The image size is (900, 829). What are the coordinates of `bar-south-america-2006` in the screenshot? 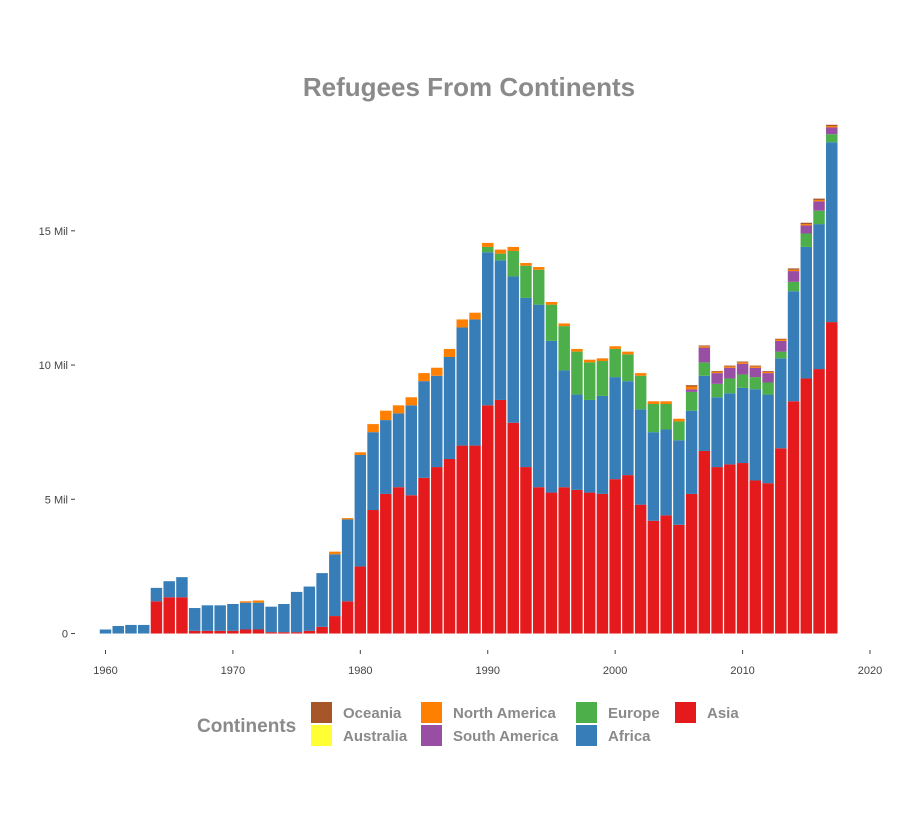 It's located at (691, 390).